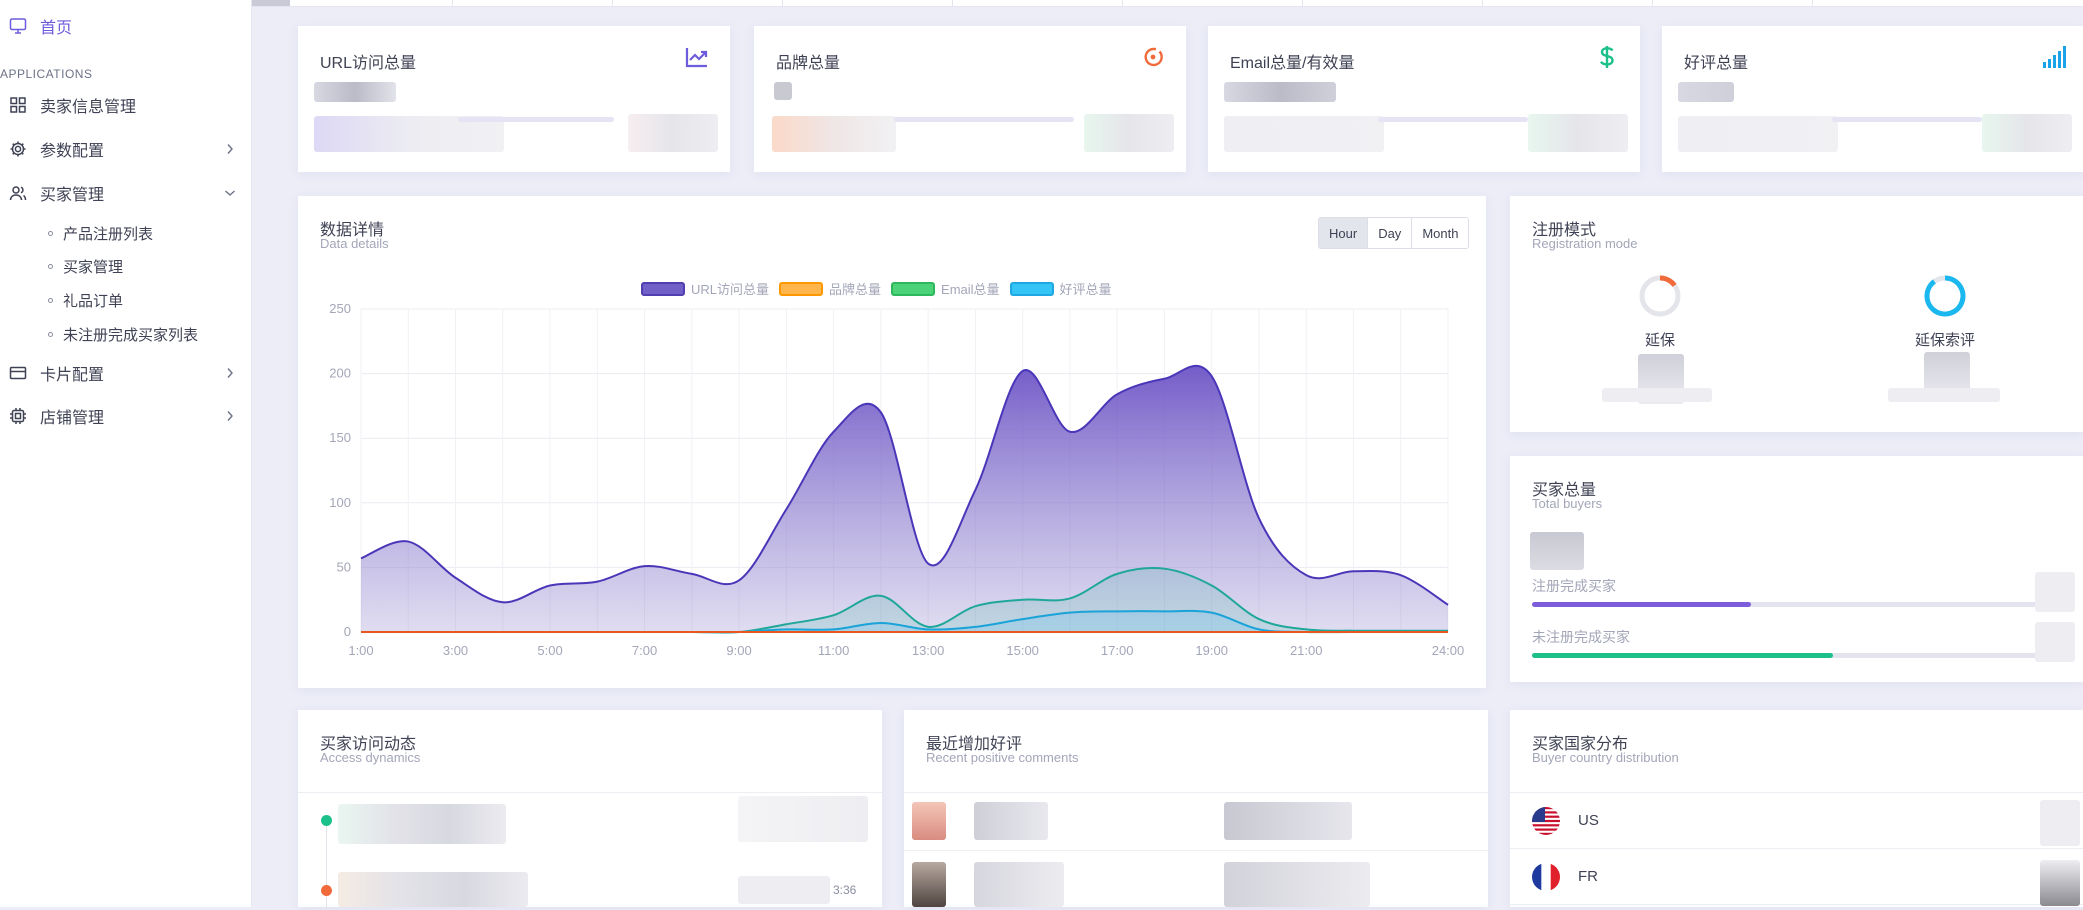 This screenshot has height=910, width=2083. What do you see at coordinates (368, 744) in the screenshot?
I see `card-title: 买家访问动态` at bounding box center [368, 744].